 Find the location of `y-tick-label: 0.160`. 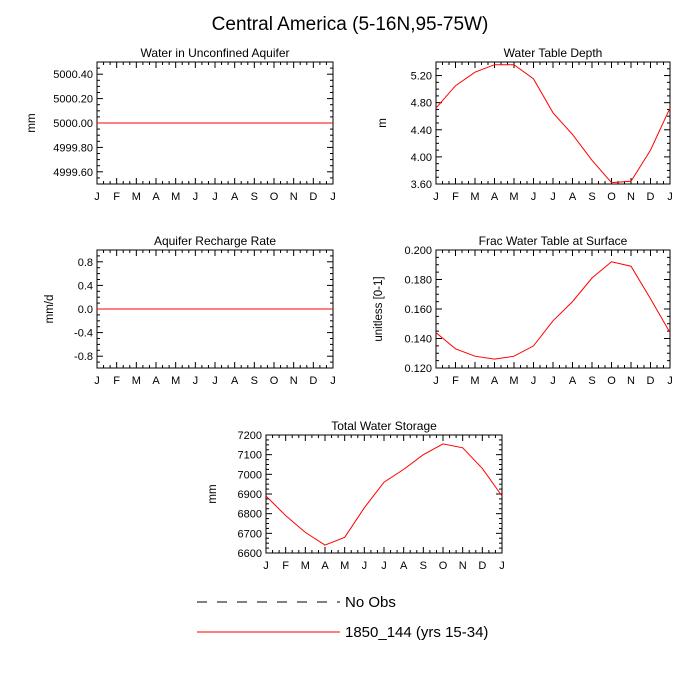

y-tick-label: 0.160 is located at coordinates (418, 310).